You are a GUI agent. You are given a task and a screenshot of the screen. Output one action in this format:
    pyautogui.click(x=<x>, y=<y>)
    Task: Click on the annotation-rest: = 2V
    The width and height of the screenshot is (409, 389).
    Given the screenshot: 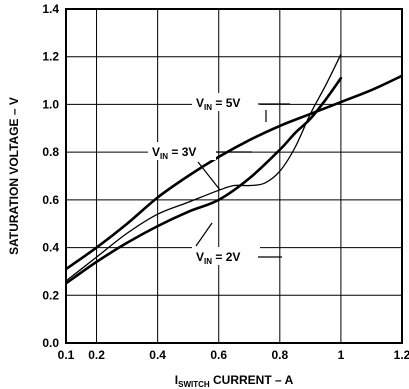 What is the action you would take?
    pyautogui.click(x=226, y=257)
    